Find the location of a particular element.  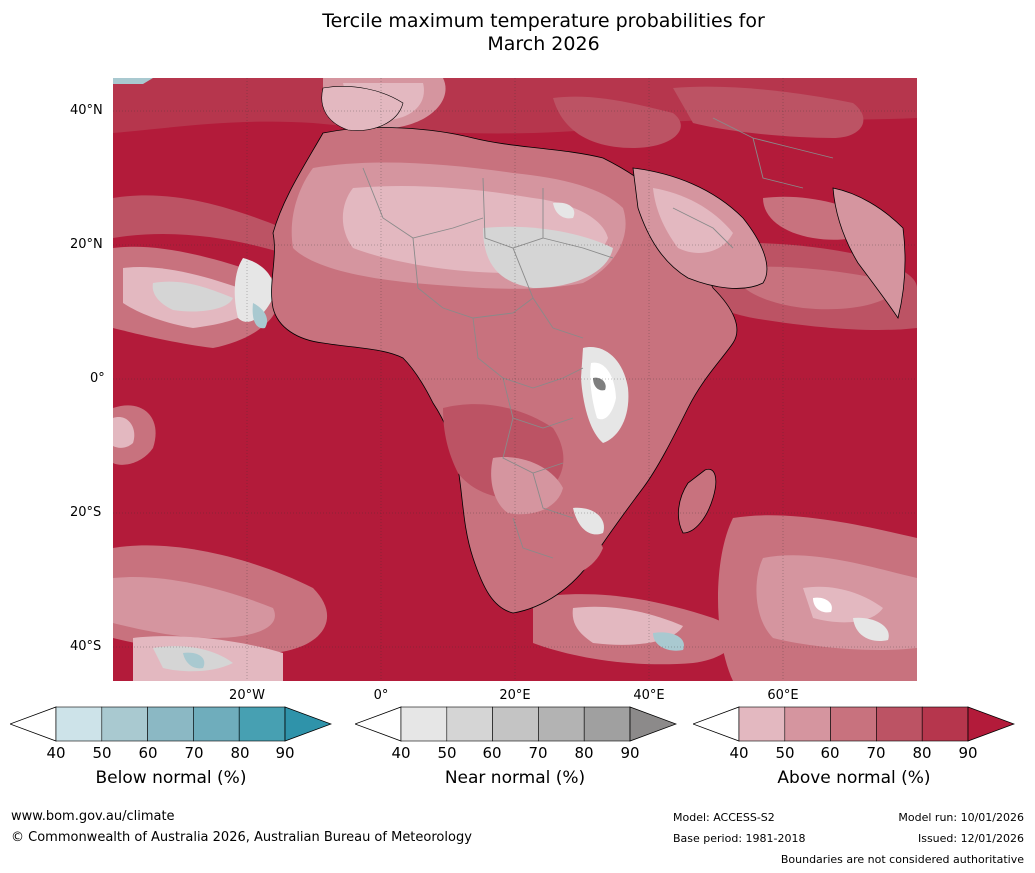

lat-label-20n: 20°N is located at coordinates (86, 244).